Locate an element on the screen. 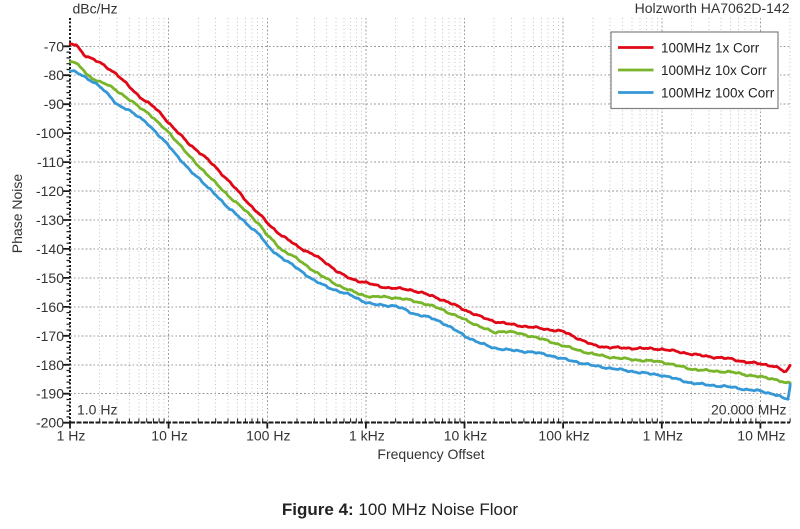 The width and height of the screenshot is (800, 529). svg-text: 1 Hz is located at coordinates (71, 436).